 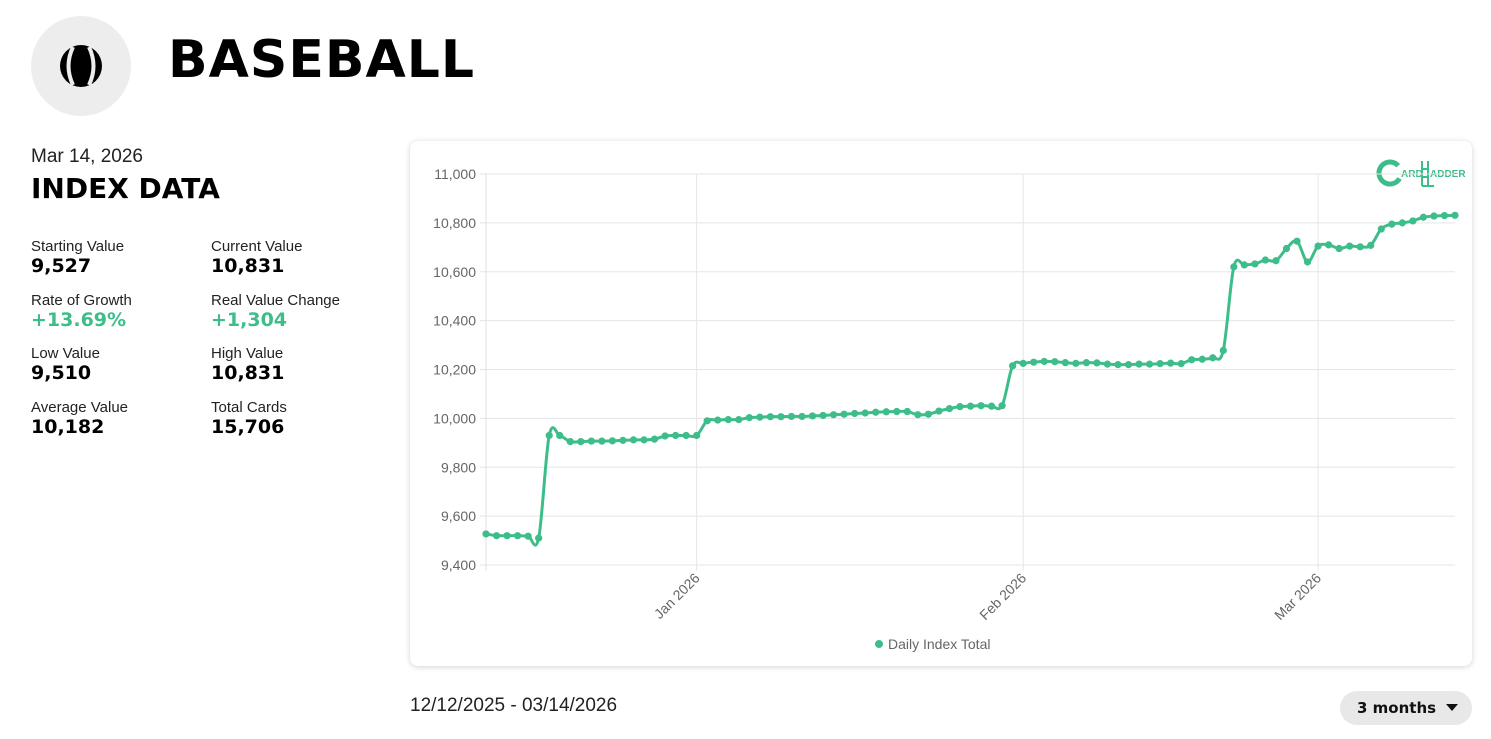 I want to click on stat: Average Value 10,182, so click(x=118, y=418).